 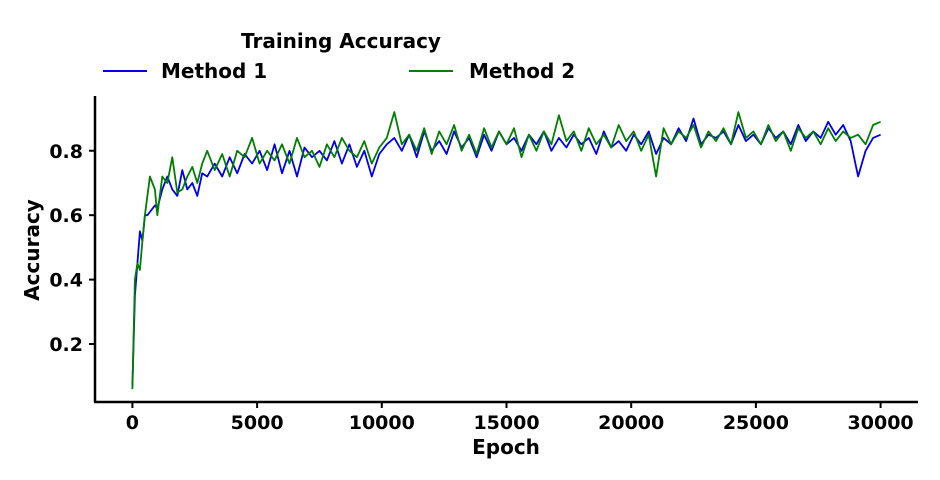 What do you see at coordinates (32, 250) in the screenshot?
I see `y-axis-label: Accuracy` at bounding box center [32, 250].